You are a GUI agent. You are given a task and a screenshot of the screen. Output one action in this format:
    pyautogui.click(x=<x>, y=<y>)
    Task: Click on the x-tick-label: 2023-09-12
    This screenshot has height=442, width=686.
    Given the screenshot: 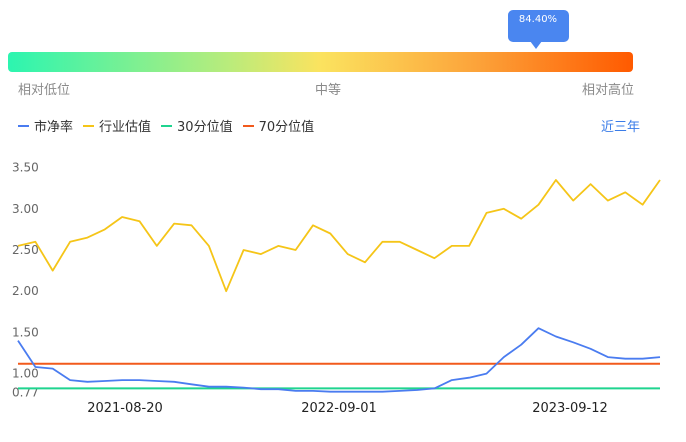 What is the action you would take?
    pyautogui.click(x=570, y=408)
    